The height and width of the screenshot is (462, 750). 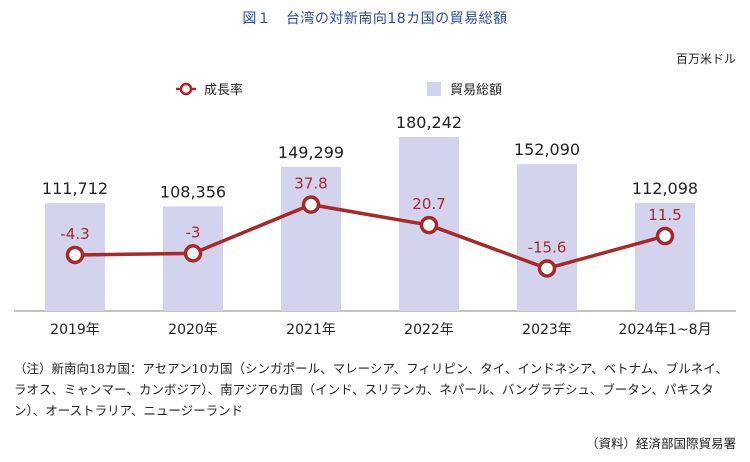 I want to click on category-label-3: 2022年, so click(x=429, y=330).